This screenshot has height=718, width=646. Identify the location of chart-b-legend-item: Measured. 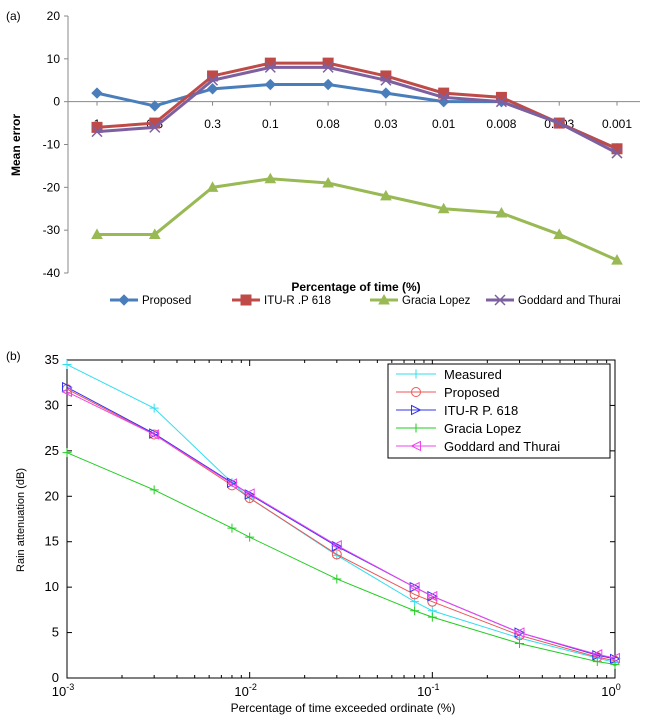
(449, 374).